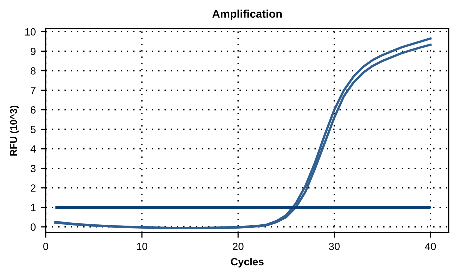 Image resolution: width=464 pixels, height=276 pixels. Describe the element at coordinates (247, 15) in the screenshot. I see `chart-title: Amplification` at that location.